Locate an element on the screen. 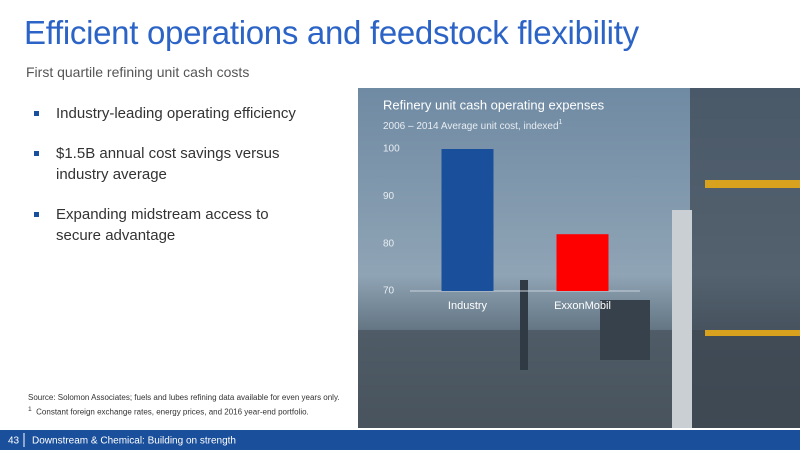  chart-subtitle-note: 1 is located at coordinates (561, 122).